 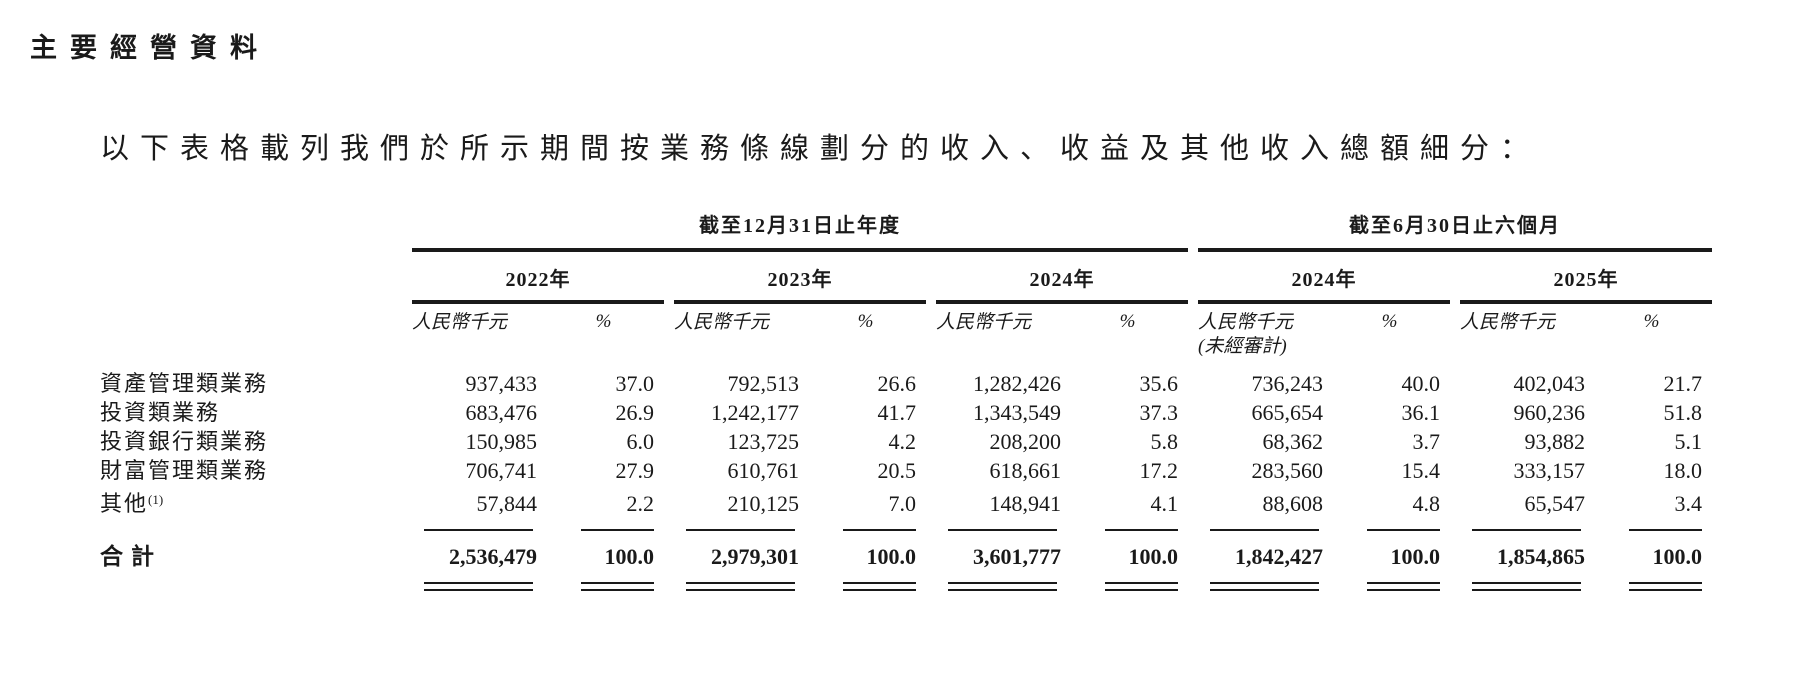 I want to click on value-cell: 1,343,549, so click(x=1017, y=412).